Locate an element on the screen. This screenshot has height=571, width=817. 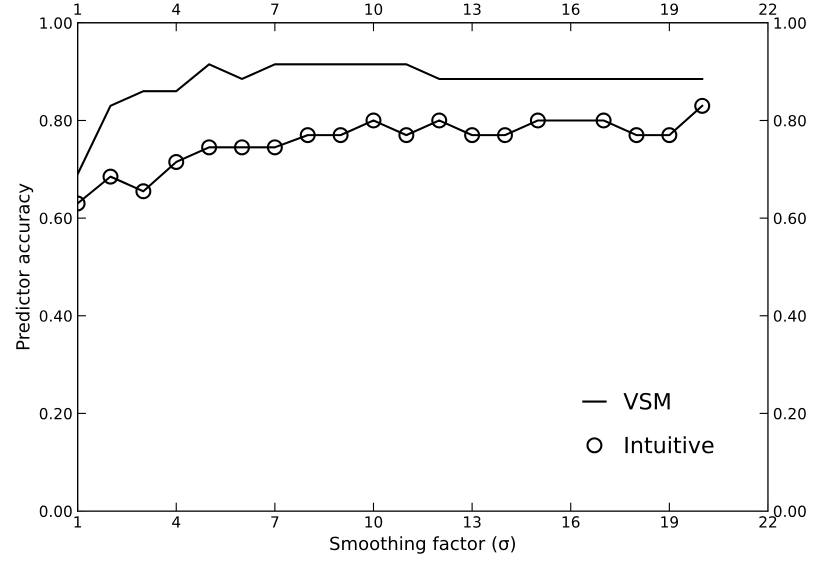
y2-tick-label: 1.00 is located at coordinates (790, 23).